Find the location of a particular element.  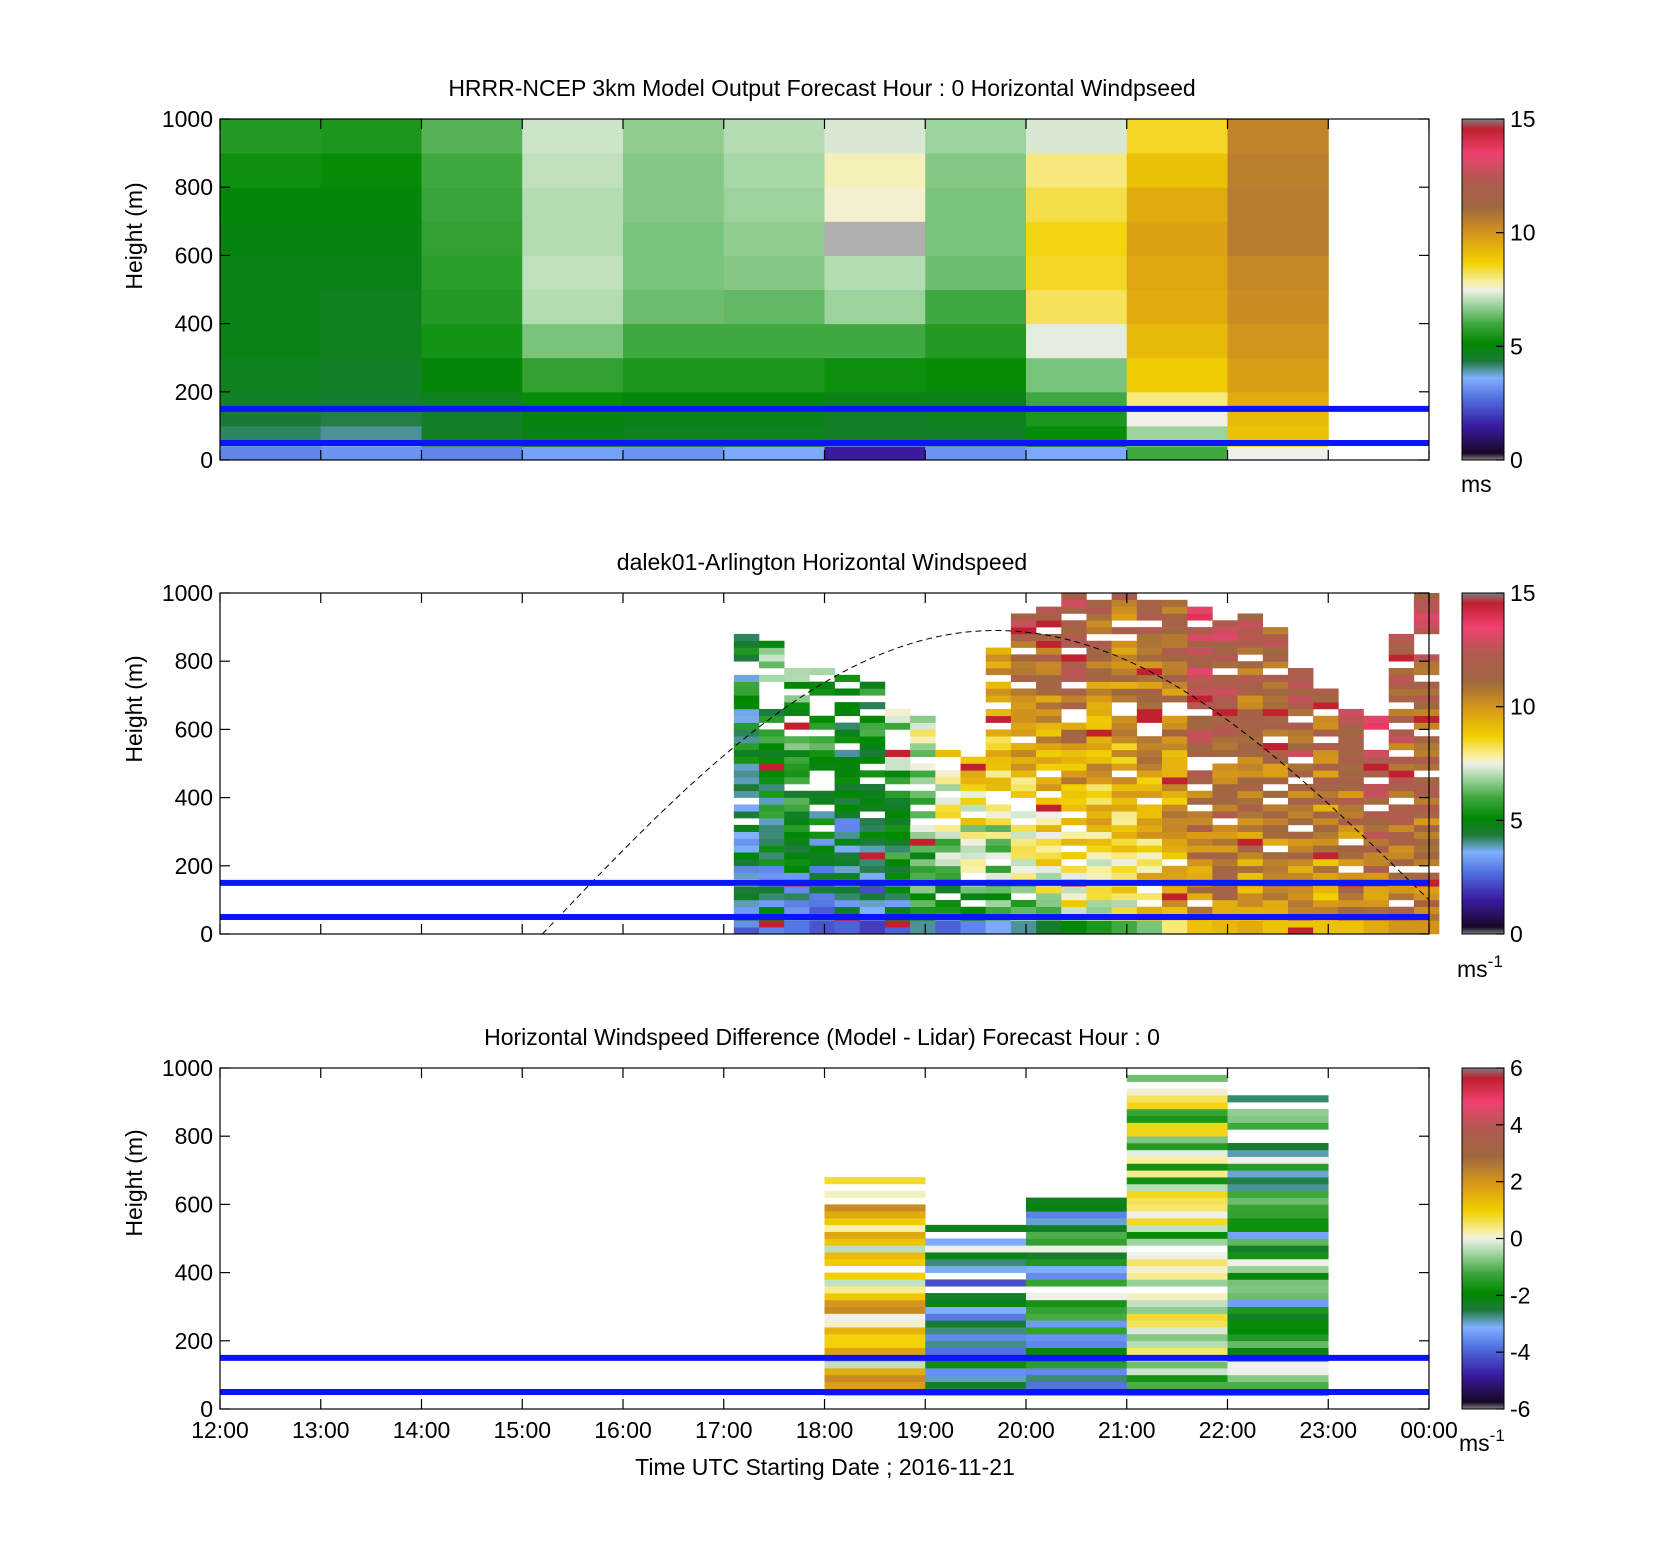

colorbar-unit: ms-1 is located at coordinates (1482, 1441).